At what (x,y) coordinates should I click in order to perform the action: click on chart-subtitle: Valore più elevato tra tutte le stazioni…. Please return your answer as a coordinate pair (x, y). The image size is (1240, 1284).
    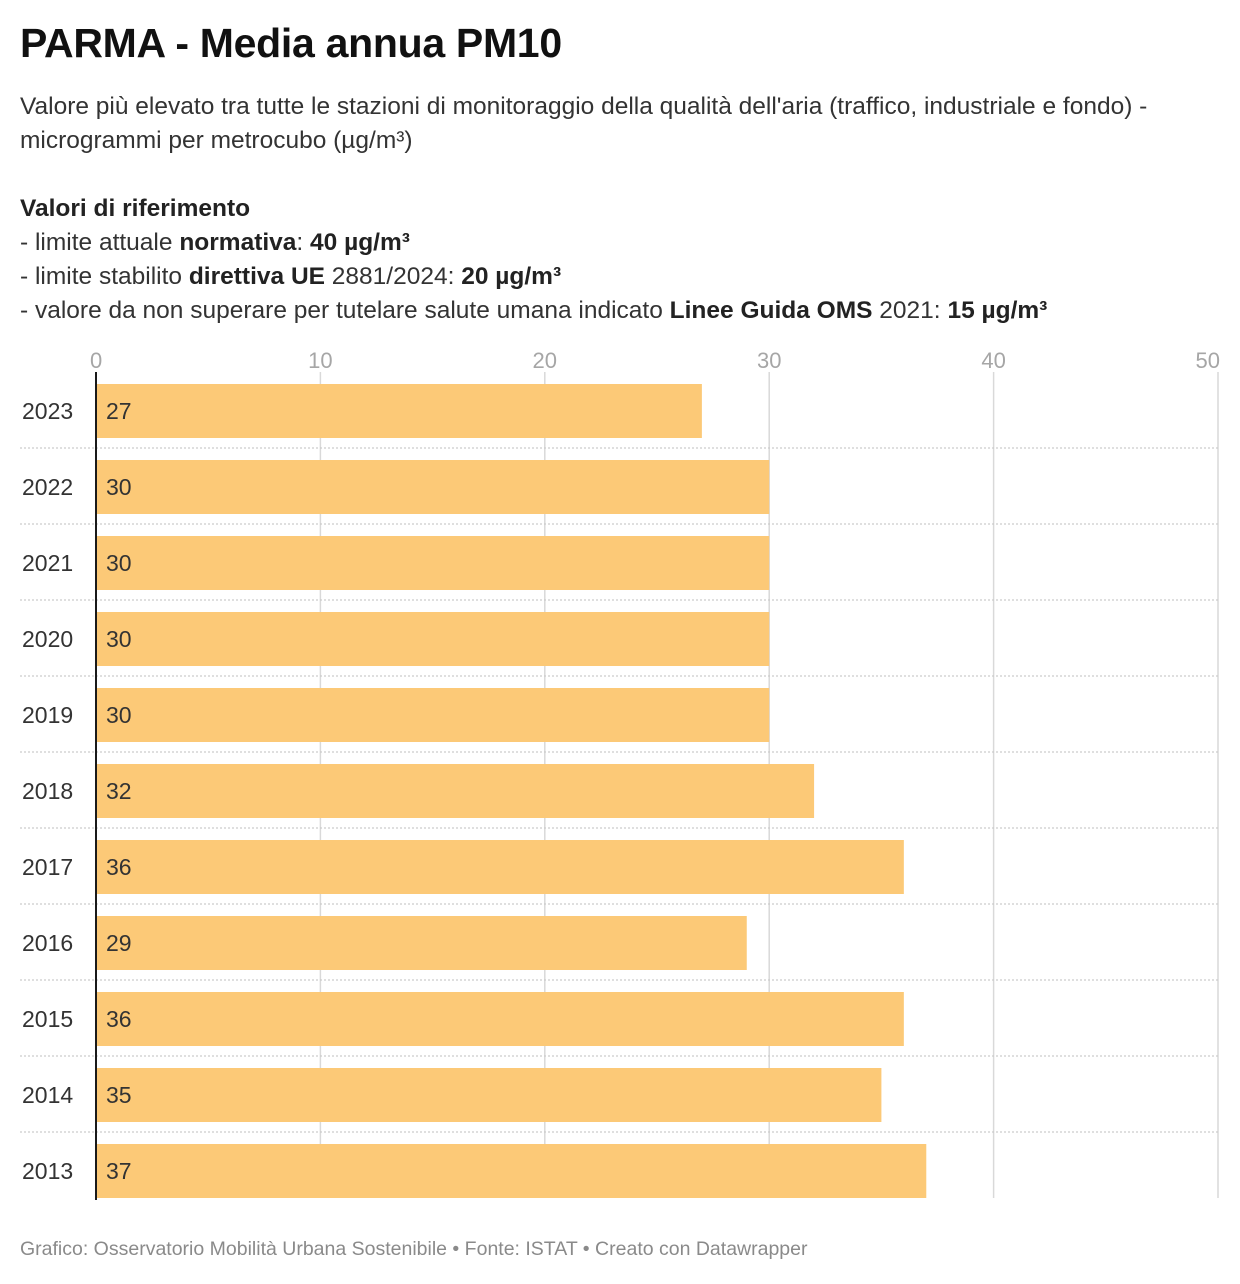
    Looking at the image, I should click on (584, 123).